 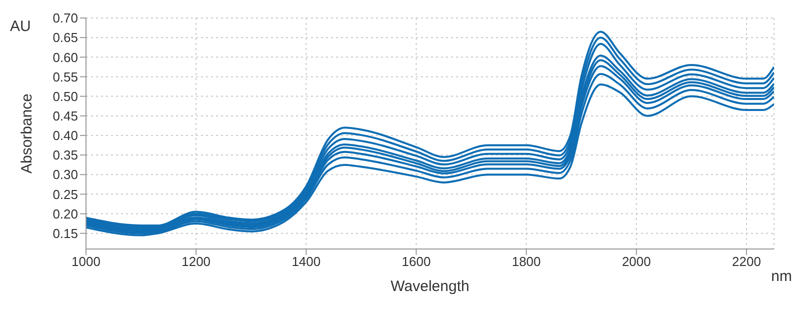 I want to click on y-tick-label: 0.65, so click(x=65, y=38).